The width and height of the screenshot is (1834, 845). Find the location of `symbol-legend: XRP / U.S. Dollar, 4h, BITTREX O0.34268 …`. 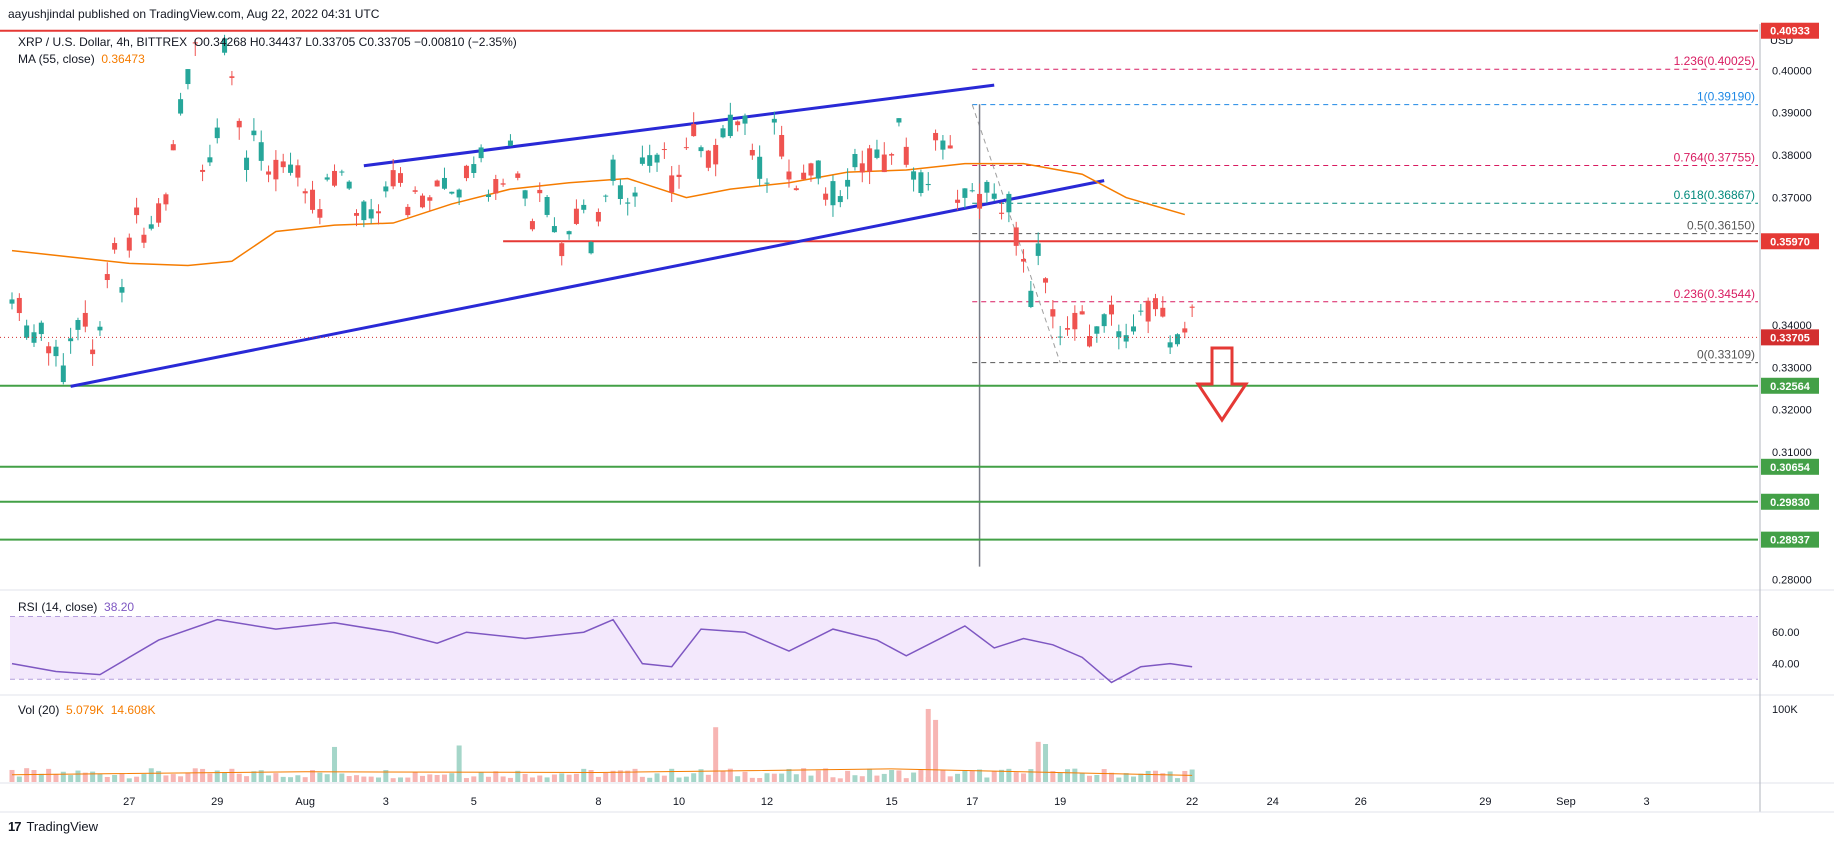

symbol-legend: XRP / U.S. Dollar, 4h, BITTREX O0.34268 … is located at coordinates (267, 42).